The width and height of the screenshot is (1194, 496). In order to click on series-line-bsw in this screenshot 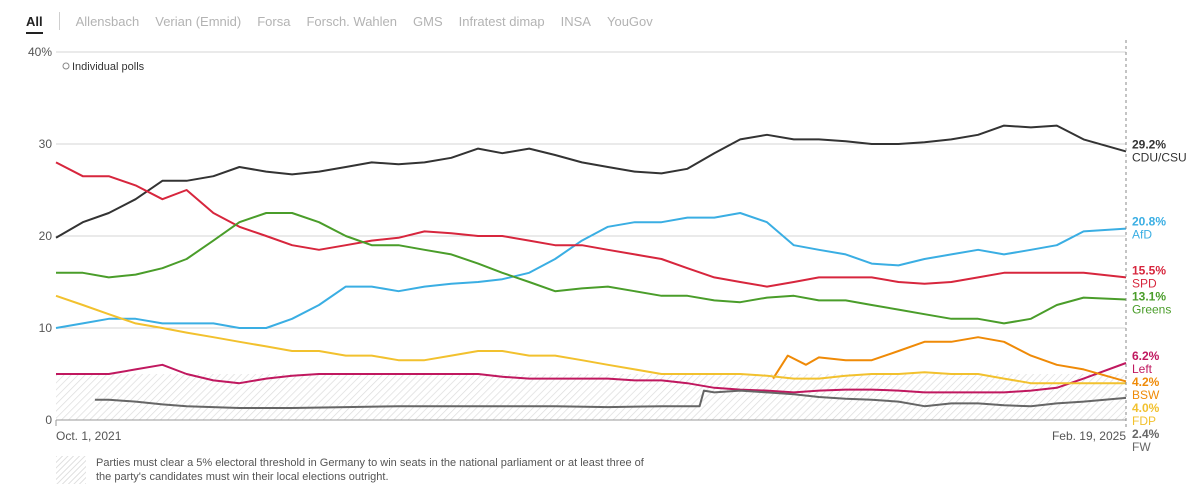, I will do `click(949, 359)`.